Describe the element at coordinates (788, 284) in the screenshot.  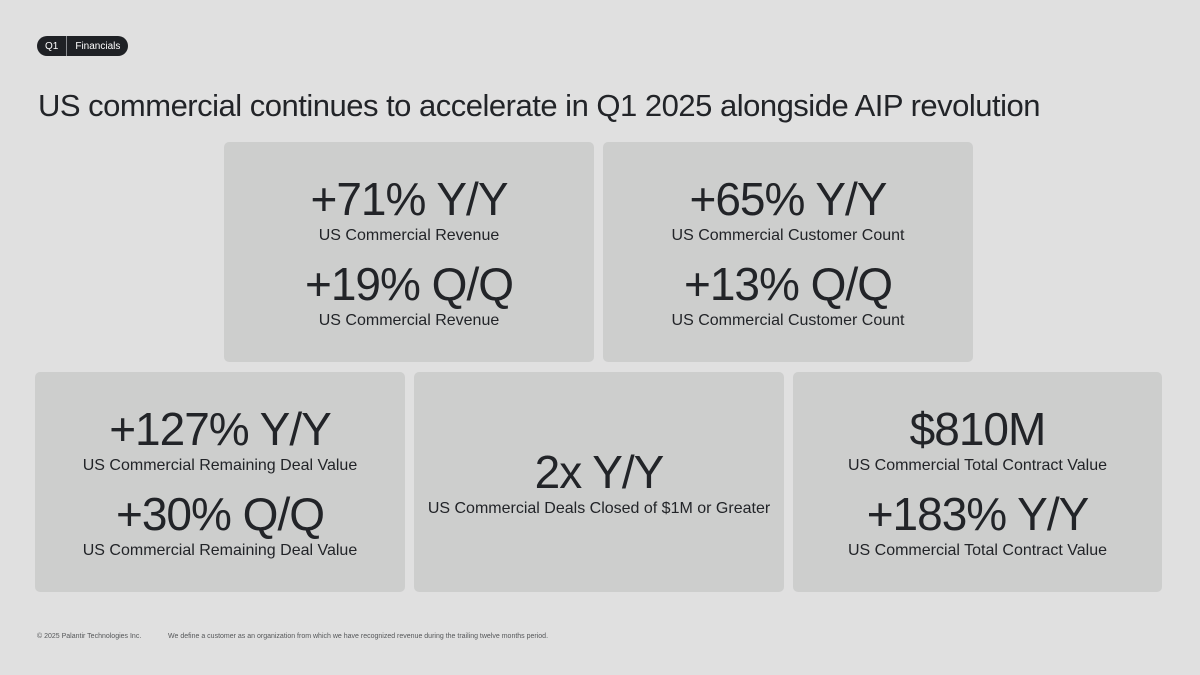
I see `customer-count-qq-value: +13% Q/Q` at that location.